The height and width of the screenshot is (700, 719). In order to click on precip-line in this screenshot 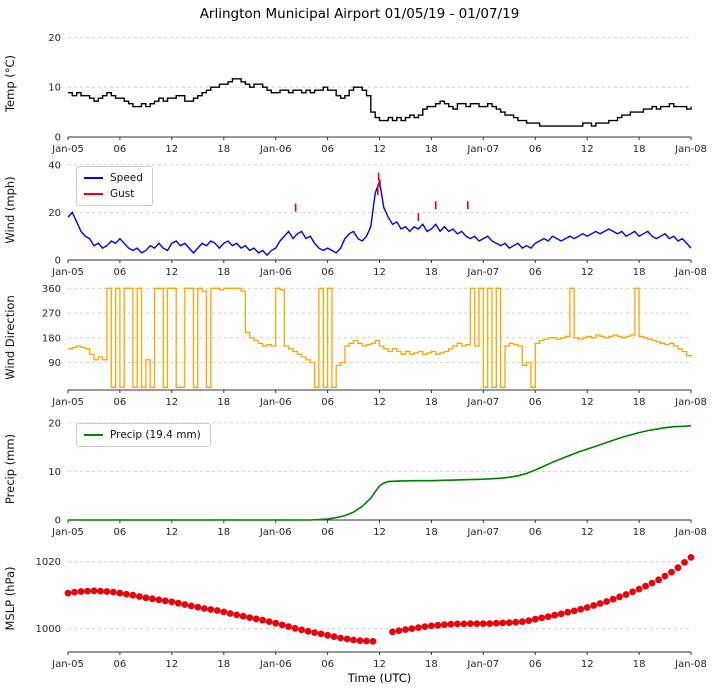, I will do `click(380, 473)`.